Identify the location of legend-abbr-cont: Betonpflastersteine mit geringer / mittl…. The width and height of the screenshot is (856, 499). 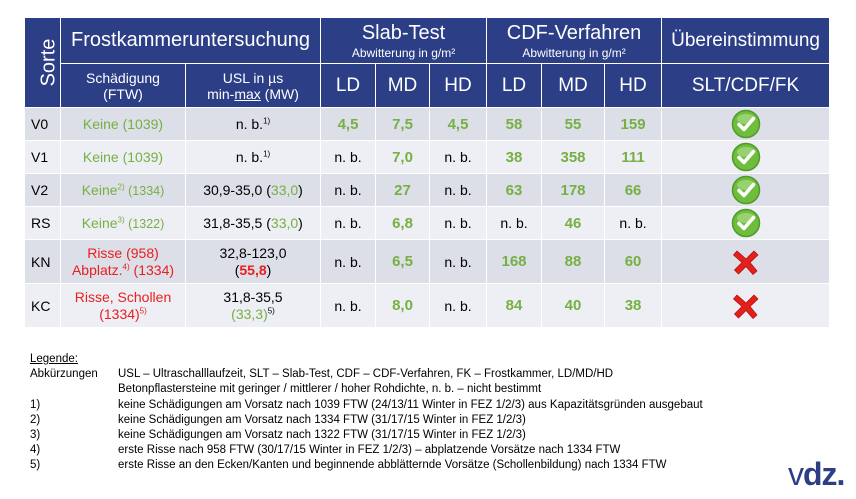
(366, 389).